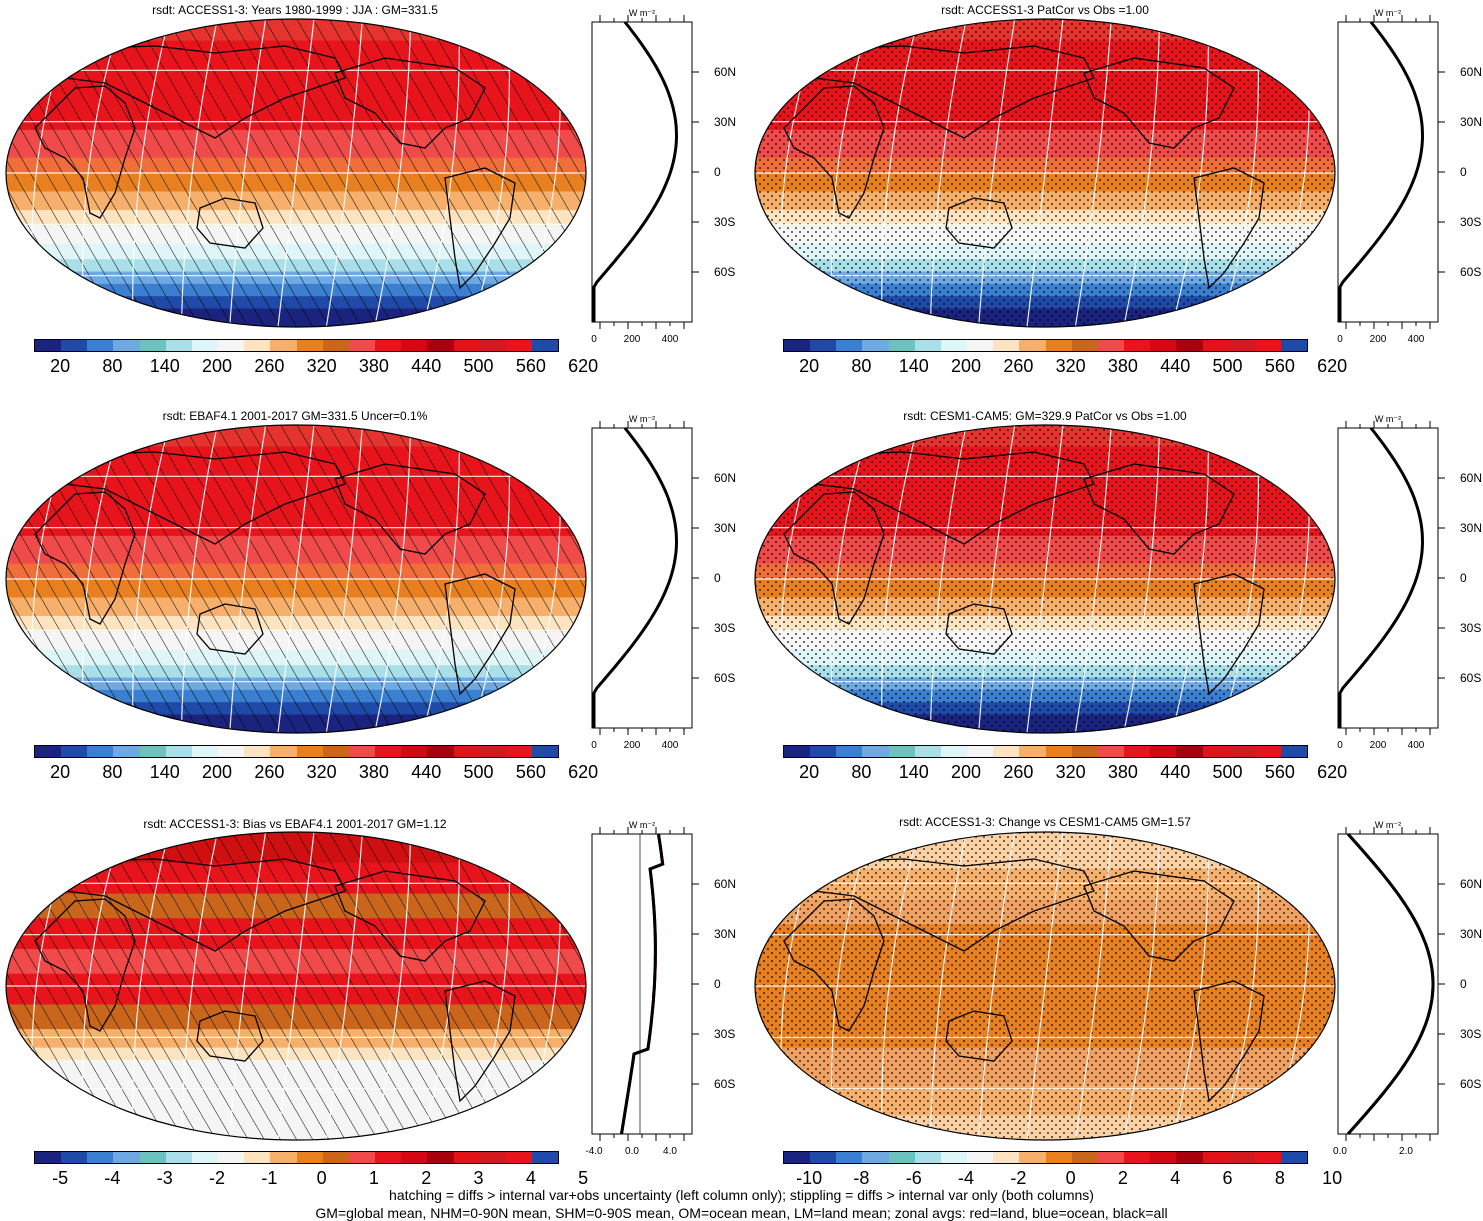  I want to click on colorbar-tick-label: 260, so click(269, 772).